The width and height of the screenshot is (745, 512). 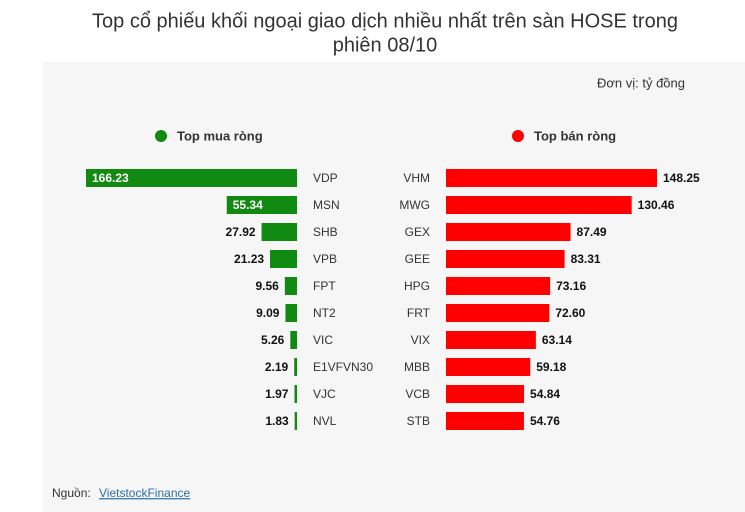 I want to click on value-label: 87.49, so click(x=592, y=232).